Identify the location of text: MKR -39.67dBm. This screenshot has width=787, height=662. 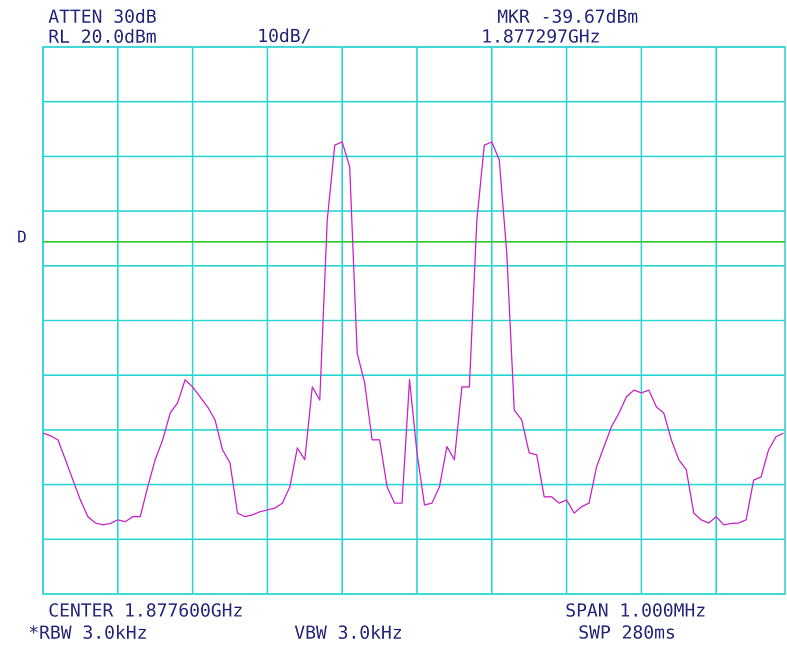
(568, 16).